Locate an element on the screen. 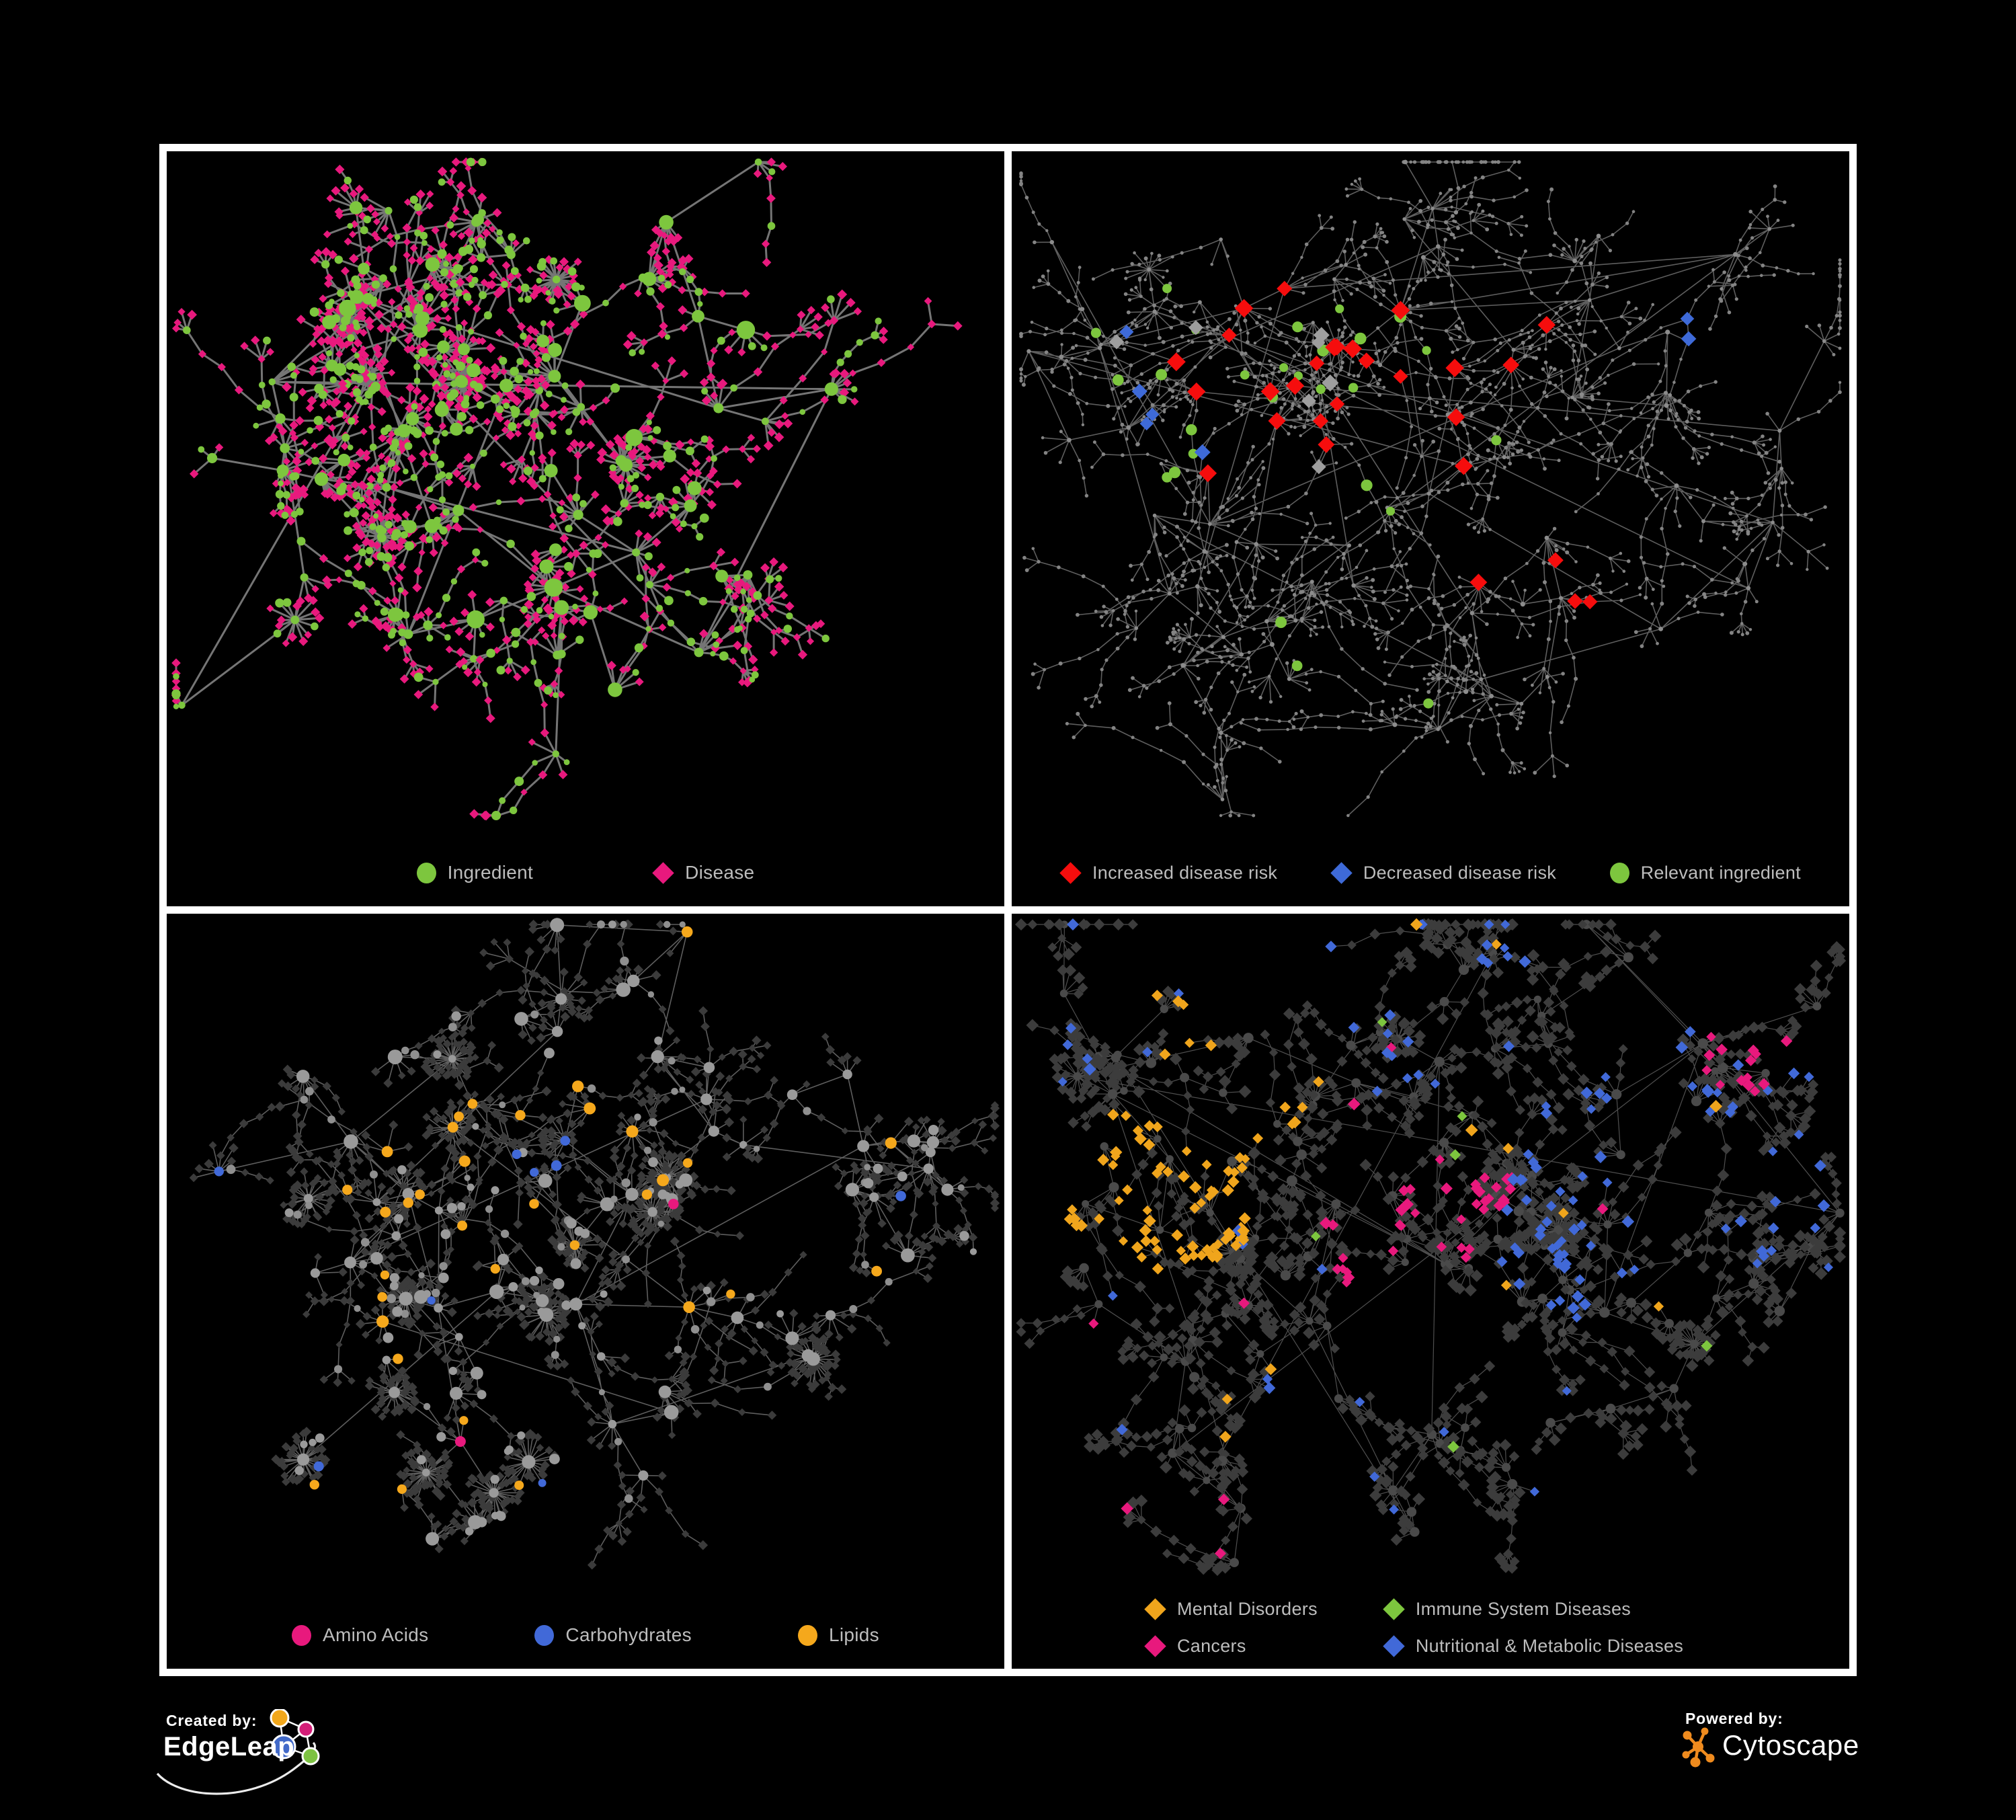 The width and height of the screenshot is (2016, 1820). legend-item-relevant-ingredient: Relevant ingredient is located at coordinates (1705, 873).